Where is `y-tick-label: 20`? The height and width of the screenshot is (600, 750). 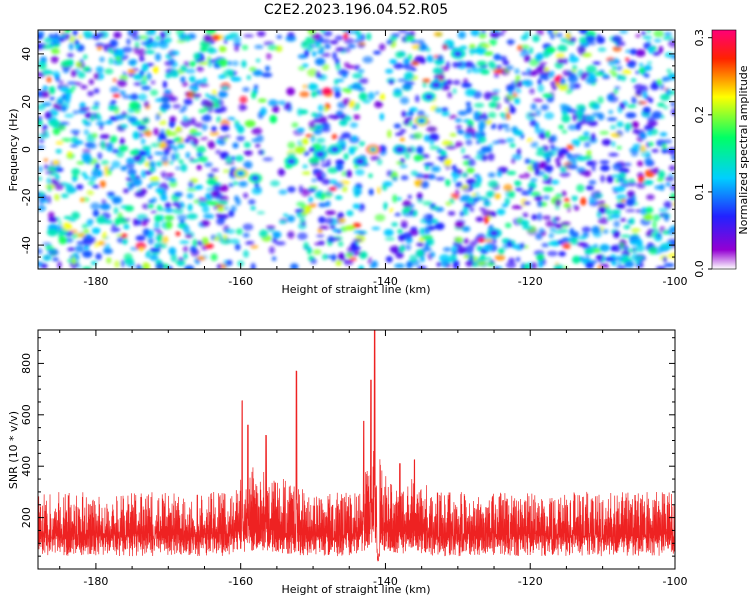
y-tick-label: 20 is located at coordinates (26, 102).